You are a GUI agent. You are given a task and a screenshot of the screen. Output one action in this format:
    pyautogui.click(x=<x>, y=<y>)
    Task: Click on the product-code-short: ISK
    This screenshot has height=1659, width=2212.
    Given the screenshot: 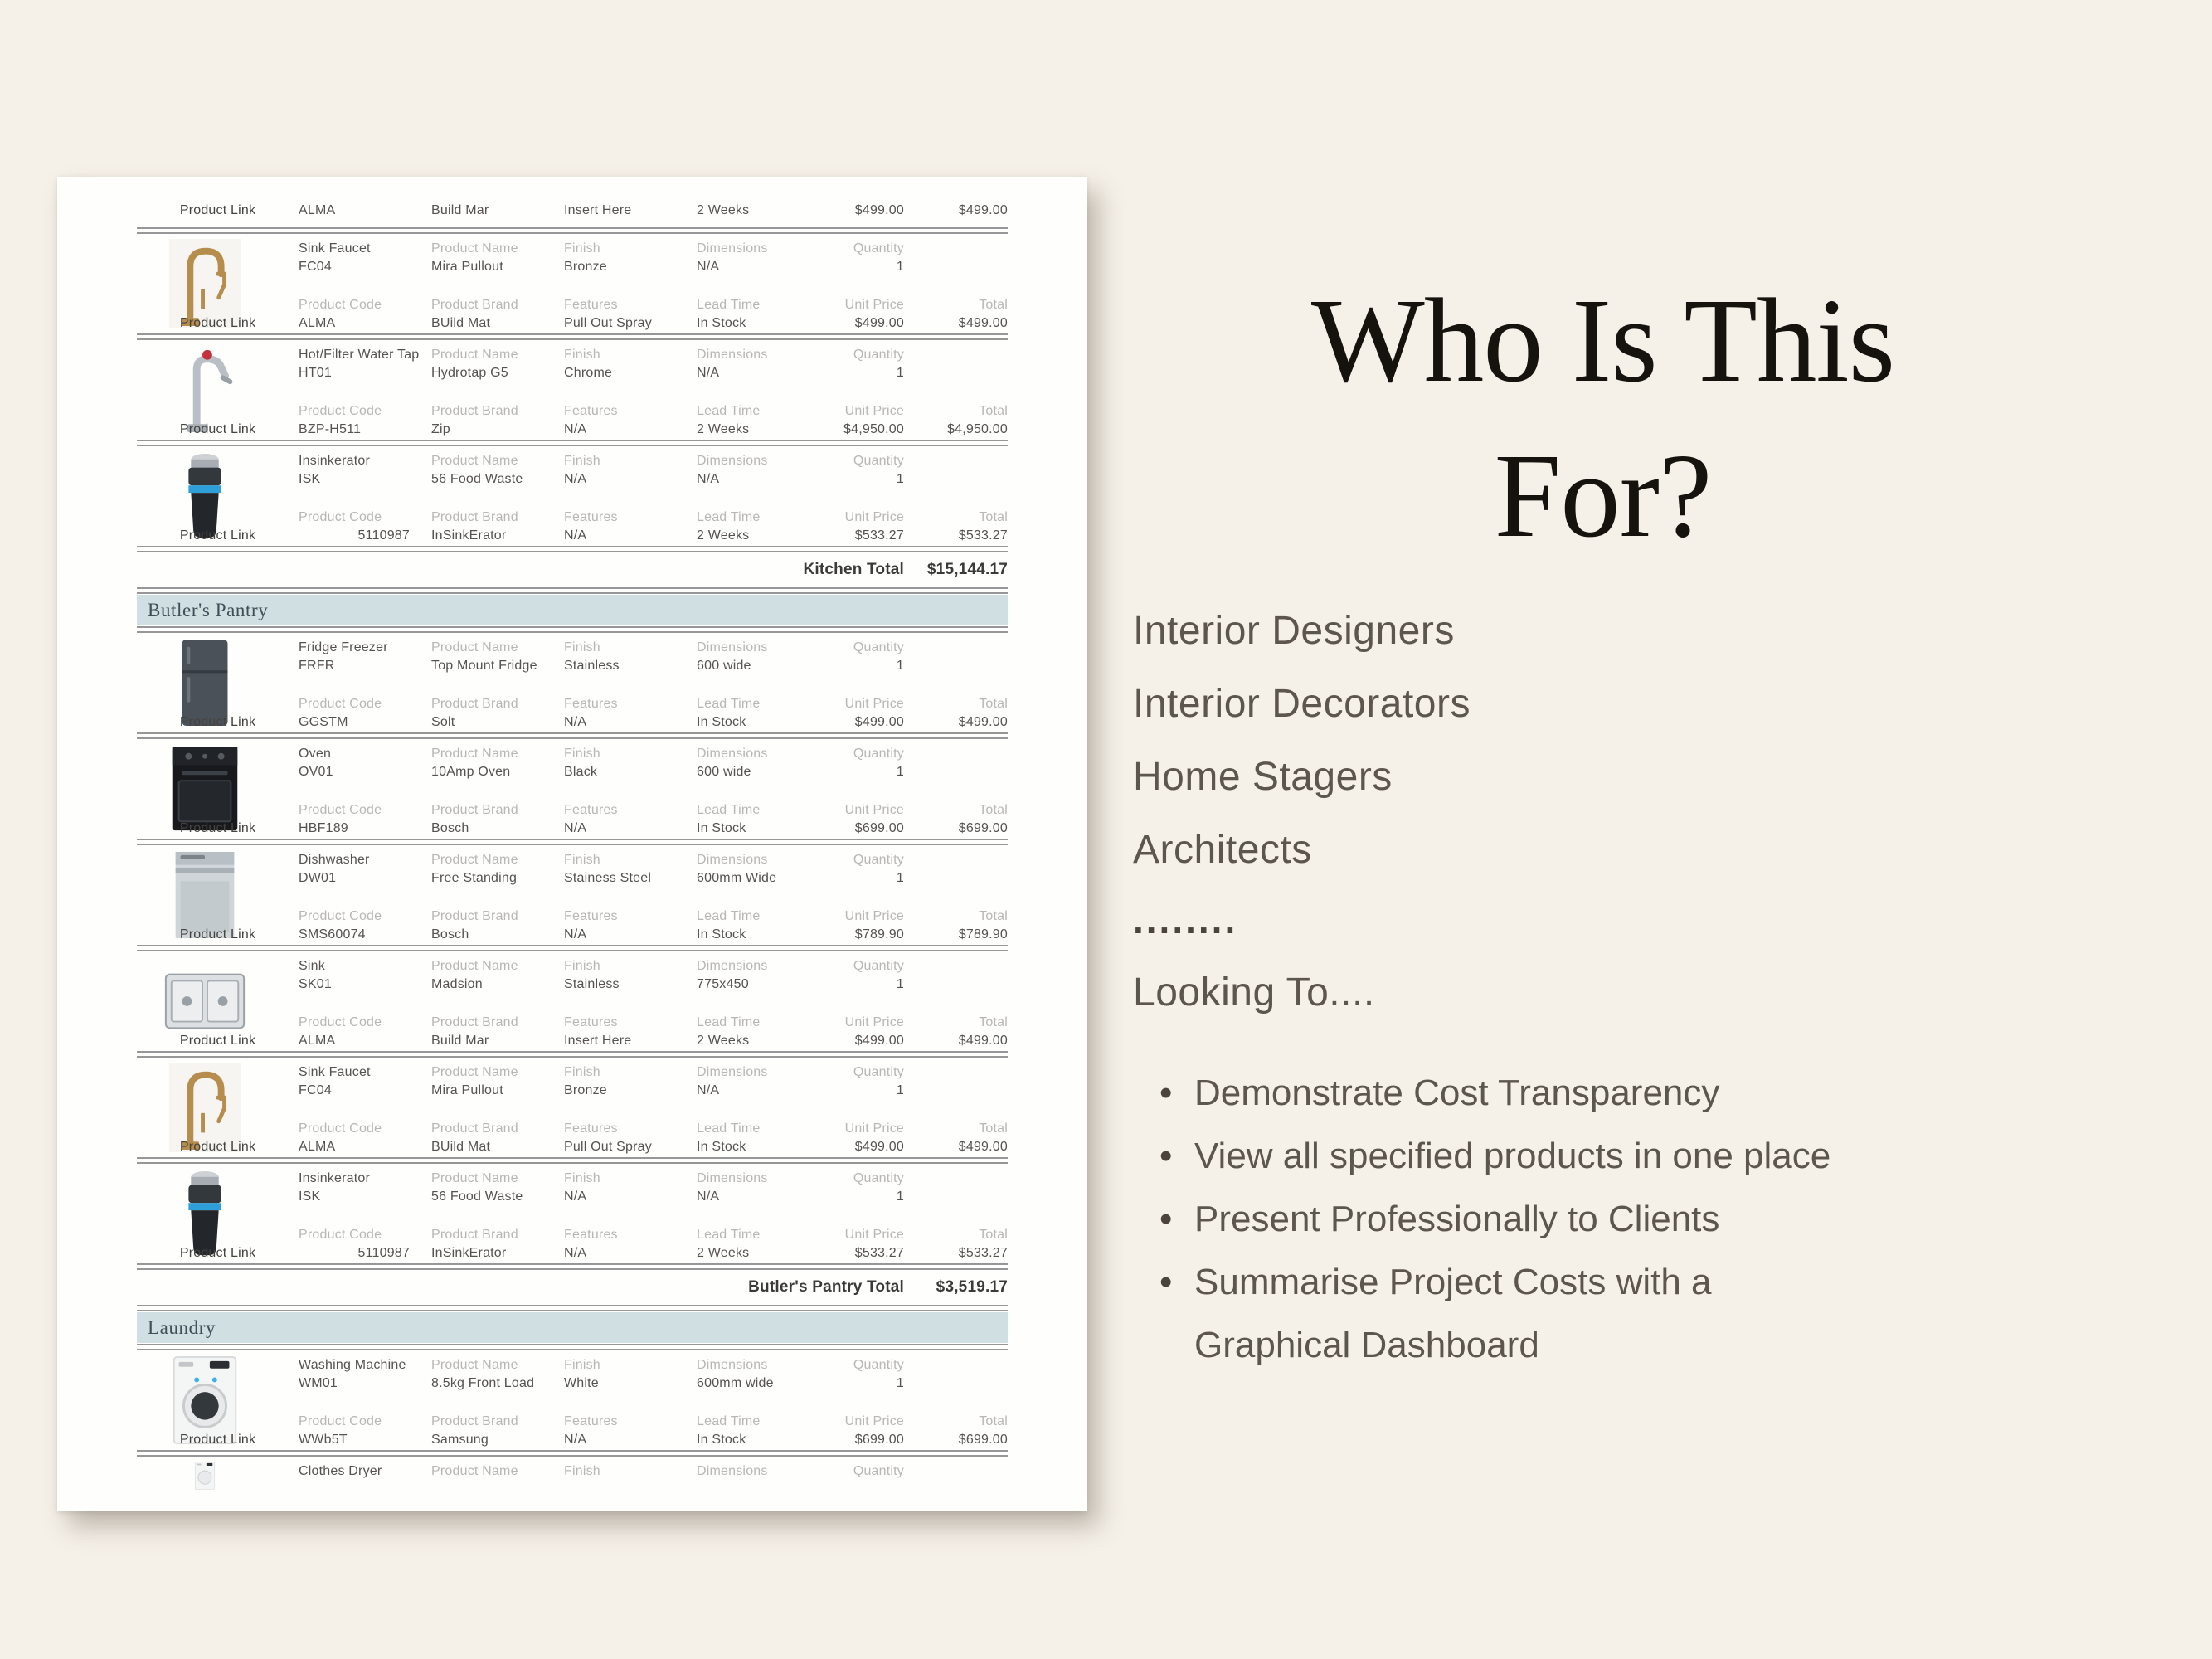 What is the action you would take?
    pyautogui.click(x=310, y=479)
    